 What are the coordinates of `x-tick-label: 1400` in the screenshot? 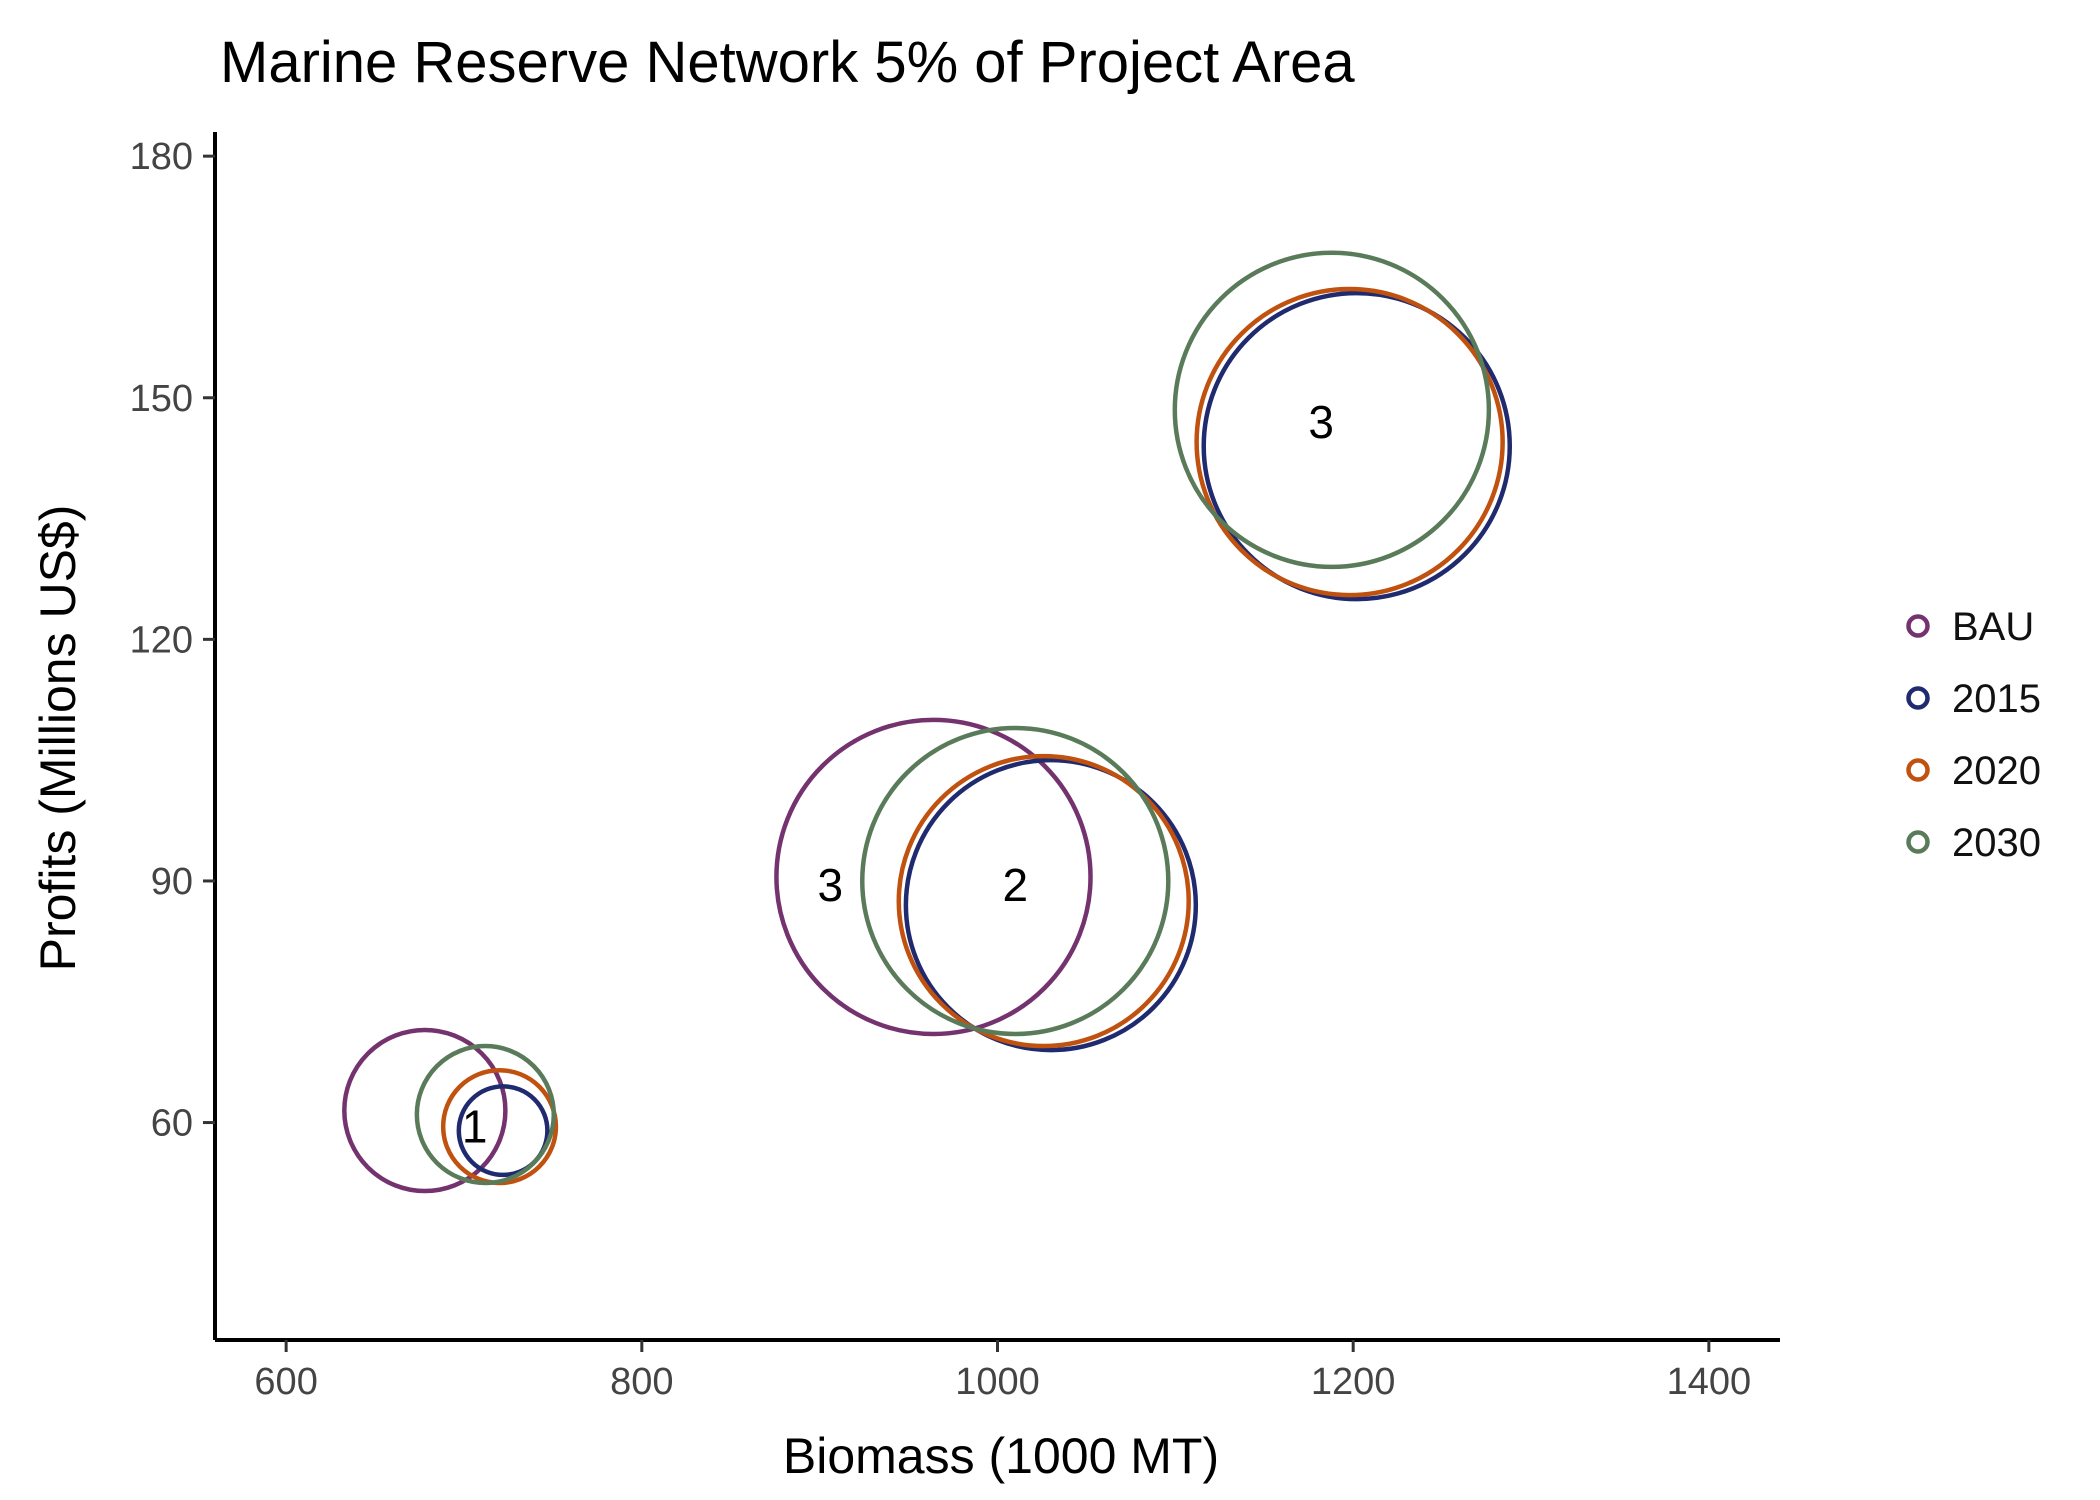 It's located at (1709, 1382).